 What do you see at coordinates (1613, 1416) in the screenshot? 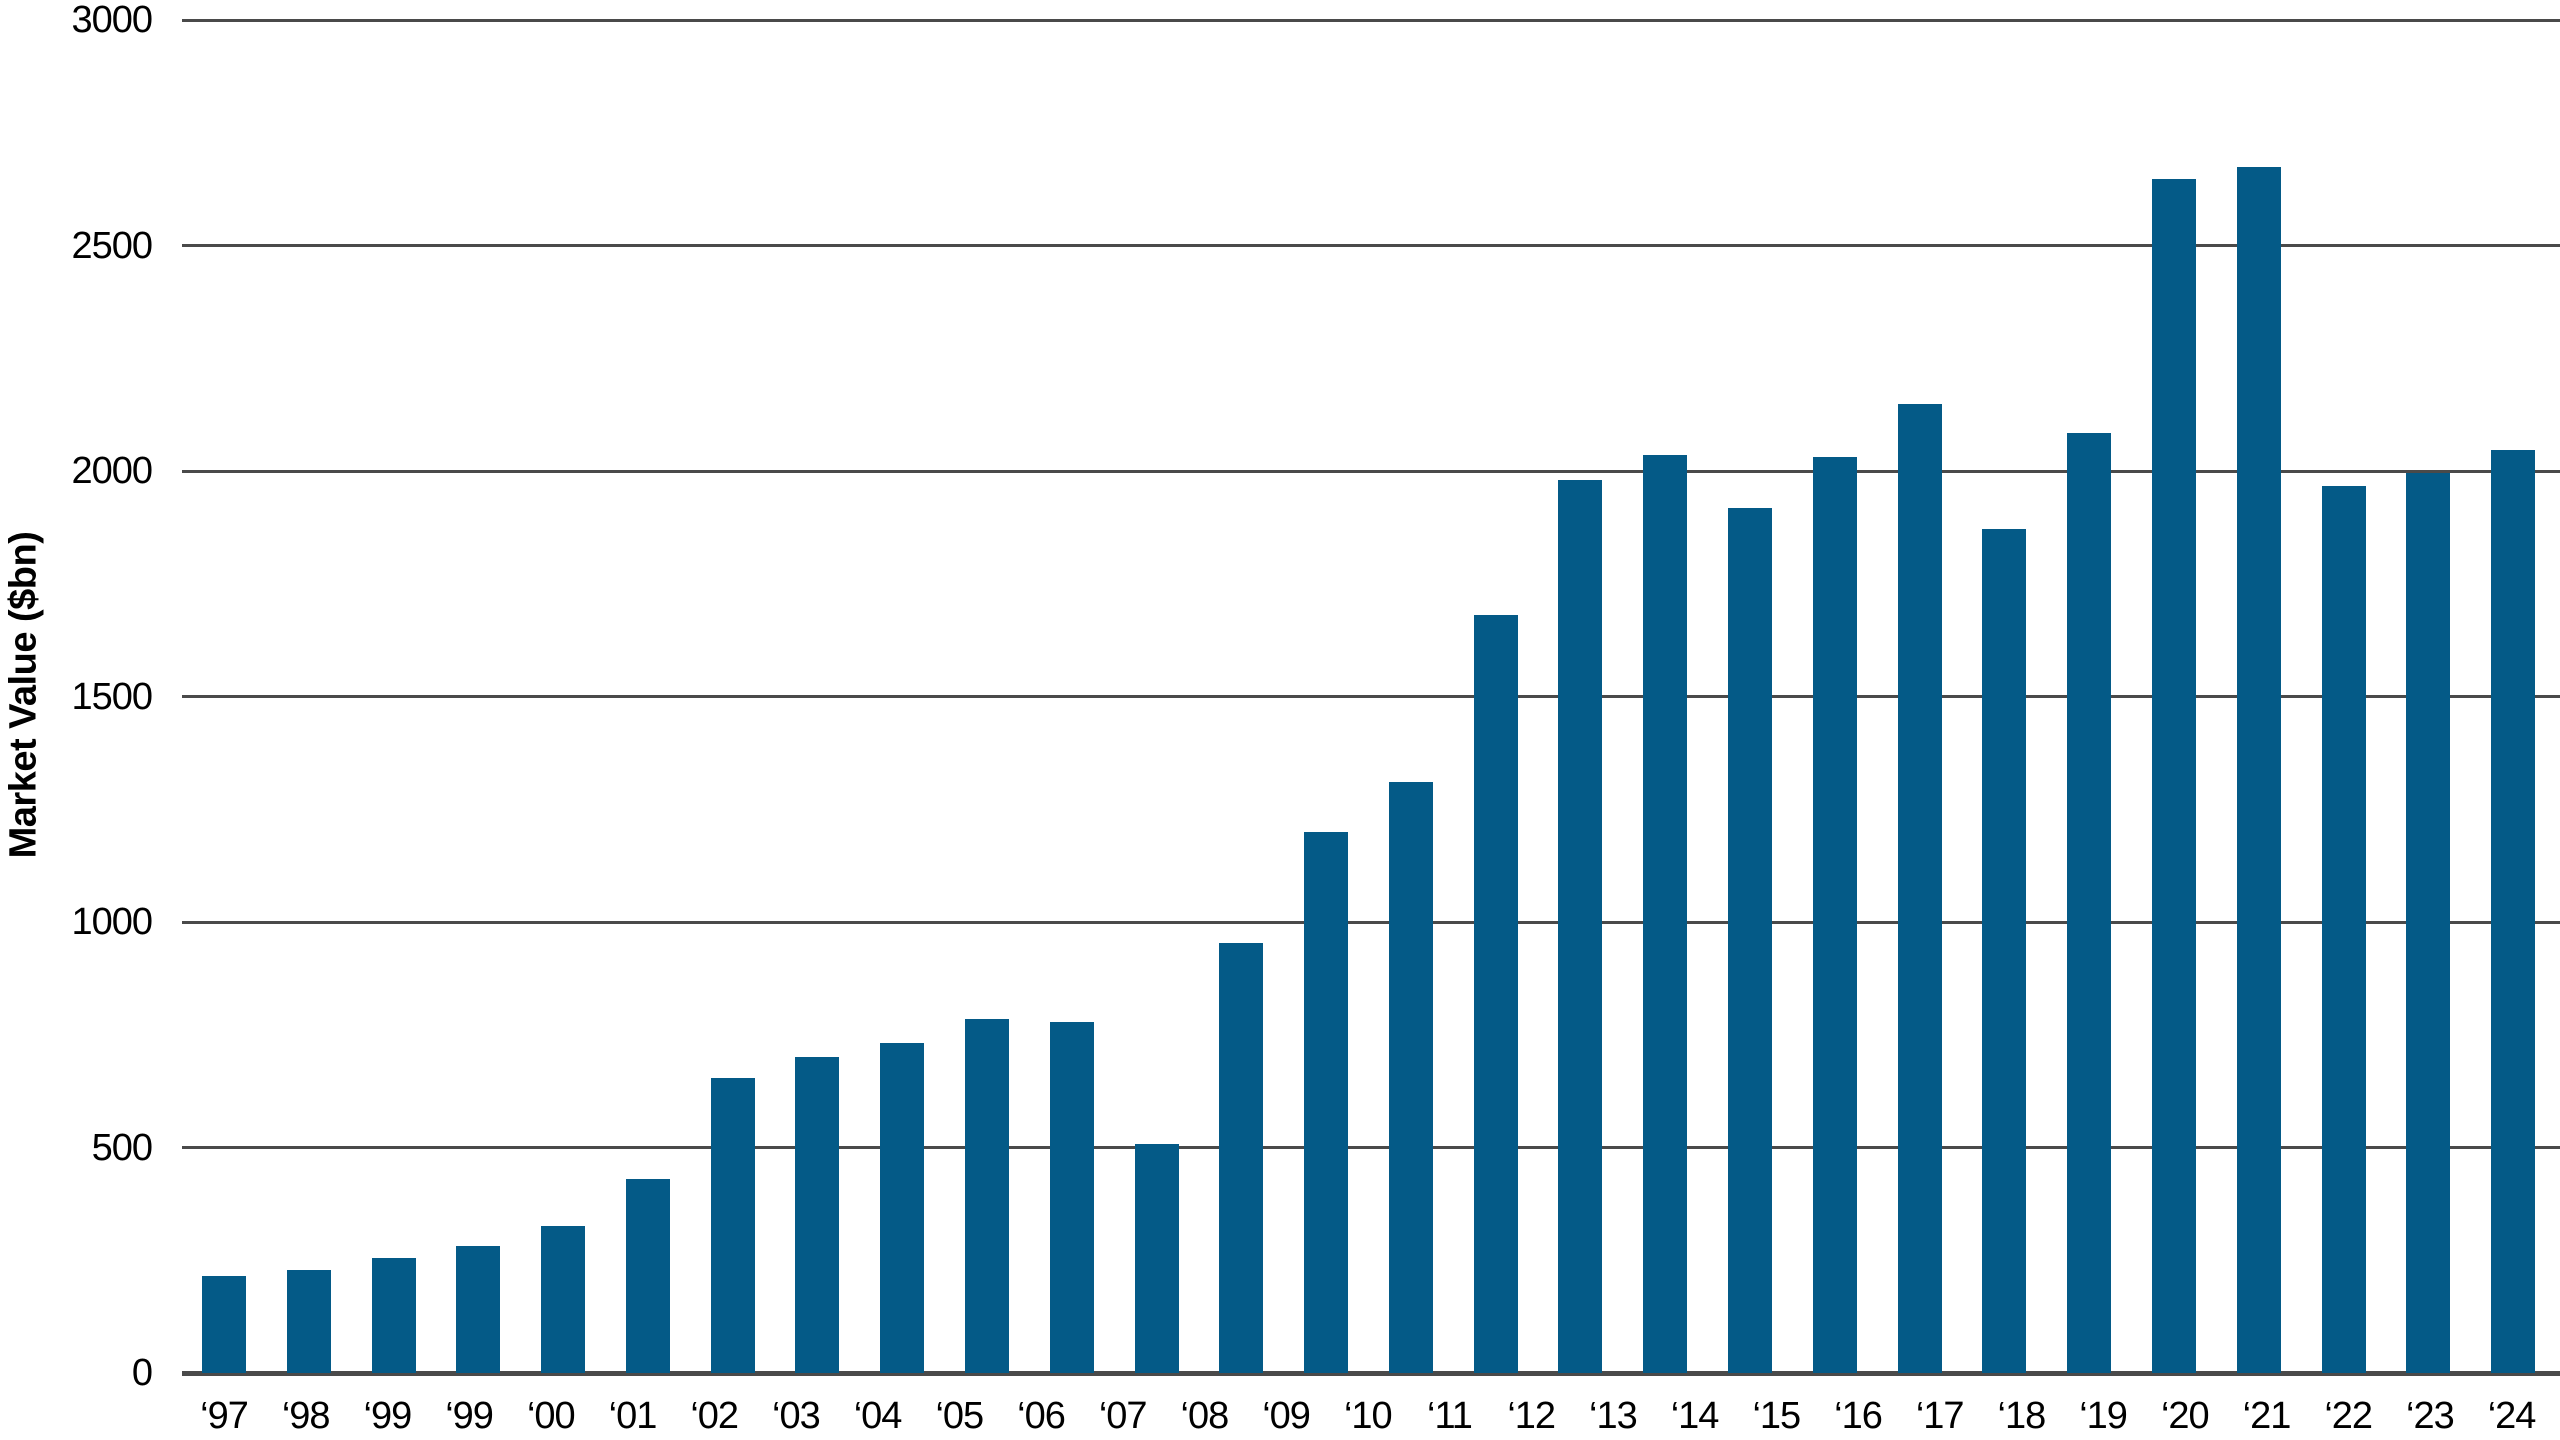
I see `x-tick-label: ‘13` at bounding box center [1613, 1416].